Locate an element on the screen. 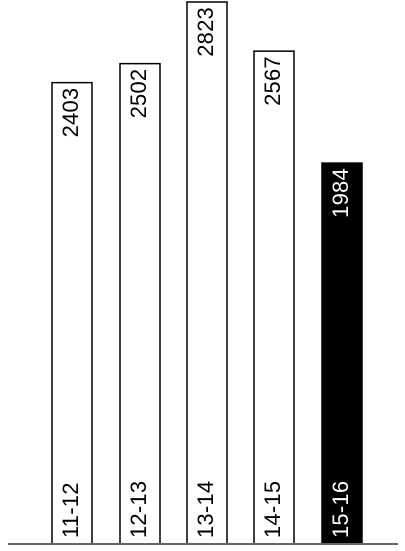 The width and height of the screenshot is (405, 551). category-label: 14-15 is located at coordinates (272, 509).